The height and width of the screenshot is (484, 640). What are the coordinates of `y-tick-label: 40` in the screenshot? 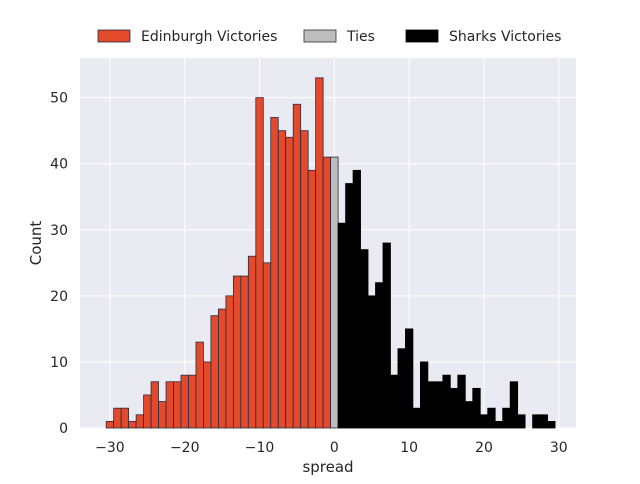 It's located at (59, 165).